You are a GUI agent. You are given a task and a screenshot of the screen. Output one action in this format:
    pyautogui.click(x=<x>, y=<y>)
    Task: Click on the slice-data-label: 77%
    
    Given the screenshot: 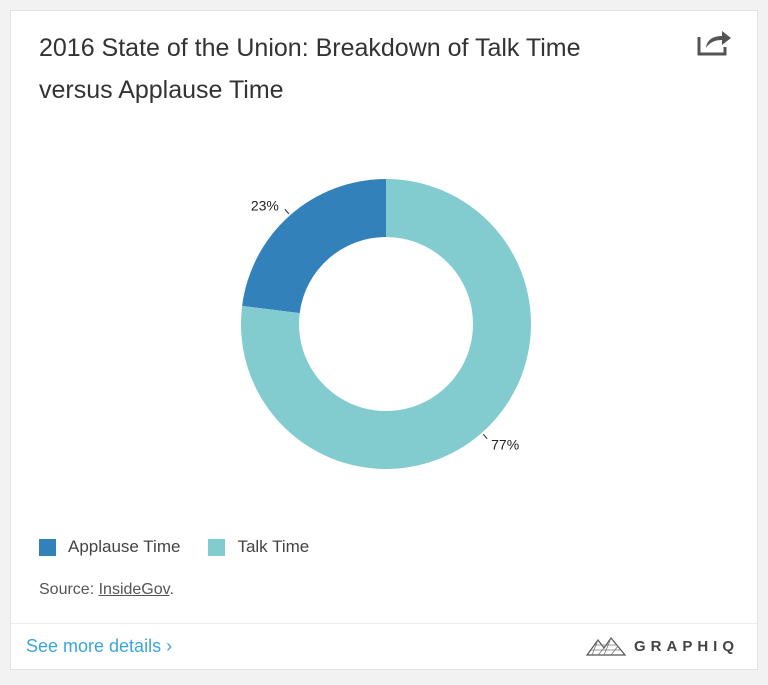 What is the action you would take?
    pyautogui.click(x=505, y=444)
    